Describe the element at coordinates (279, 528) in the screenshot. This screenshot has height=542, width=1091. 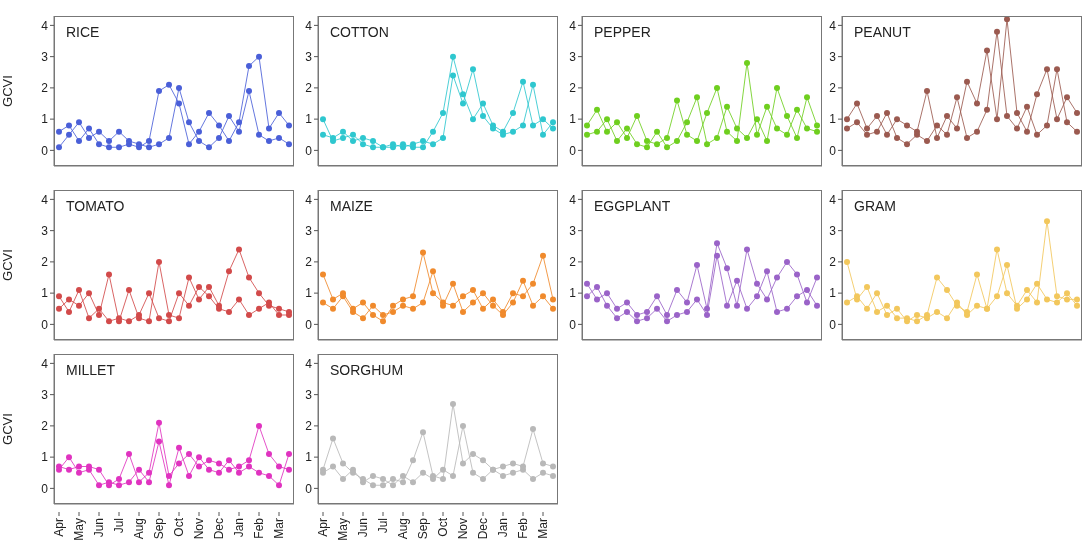
I see `x-tick-label: Mar` at that location.